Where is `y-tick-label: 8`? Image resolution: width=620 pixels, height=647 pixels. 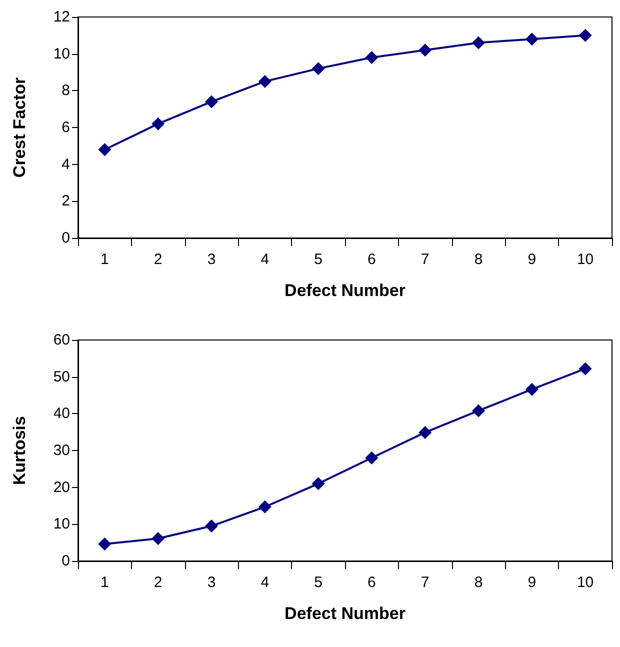 y-tick-label: 8 is located at coordinates (66, 91).